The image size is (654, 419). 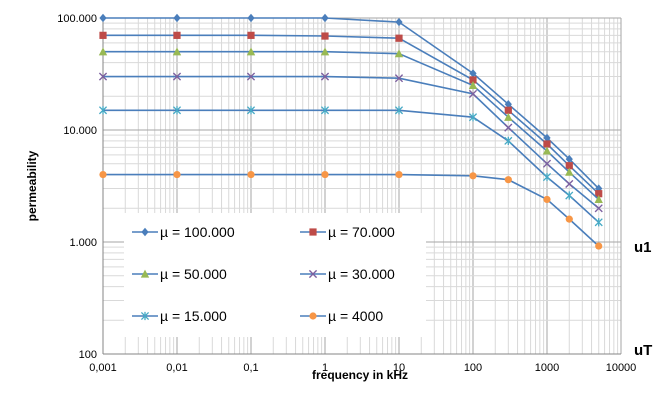 I want to click on x-tick-label: 0,001, so click(x=103, y=368).